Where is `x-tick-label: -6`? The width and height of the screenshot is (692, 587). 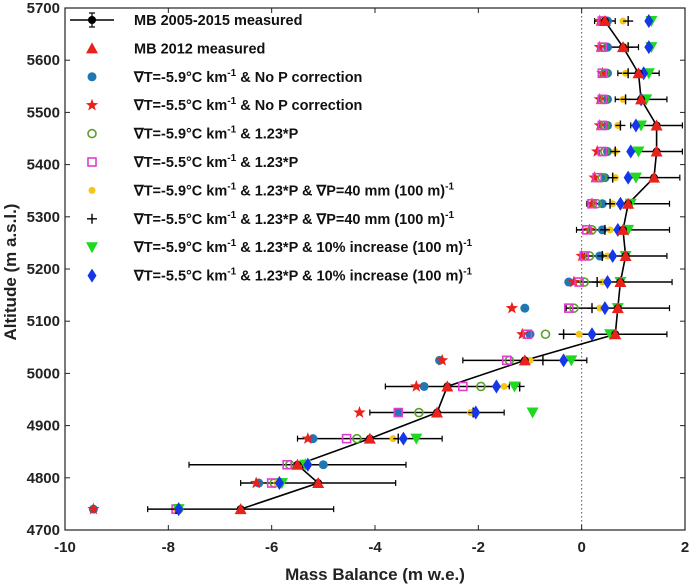 x-tick-label: -6 is located at coordinates (271, 547).